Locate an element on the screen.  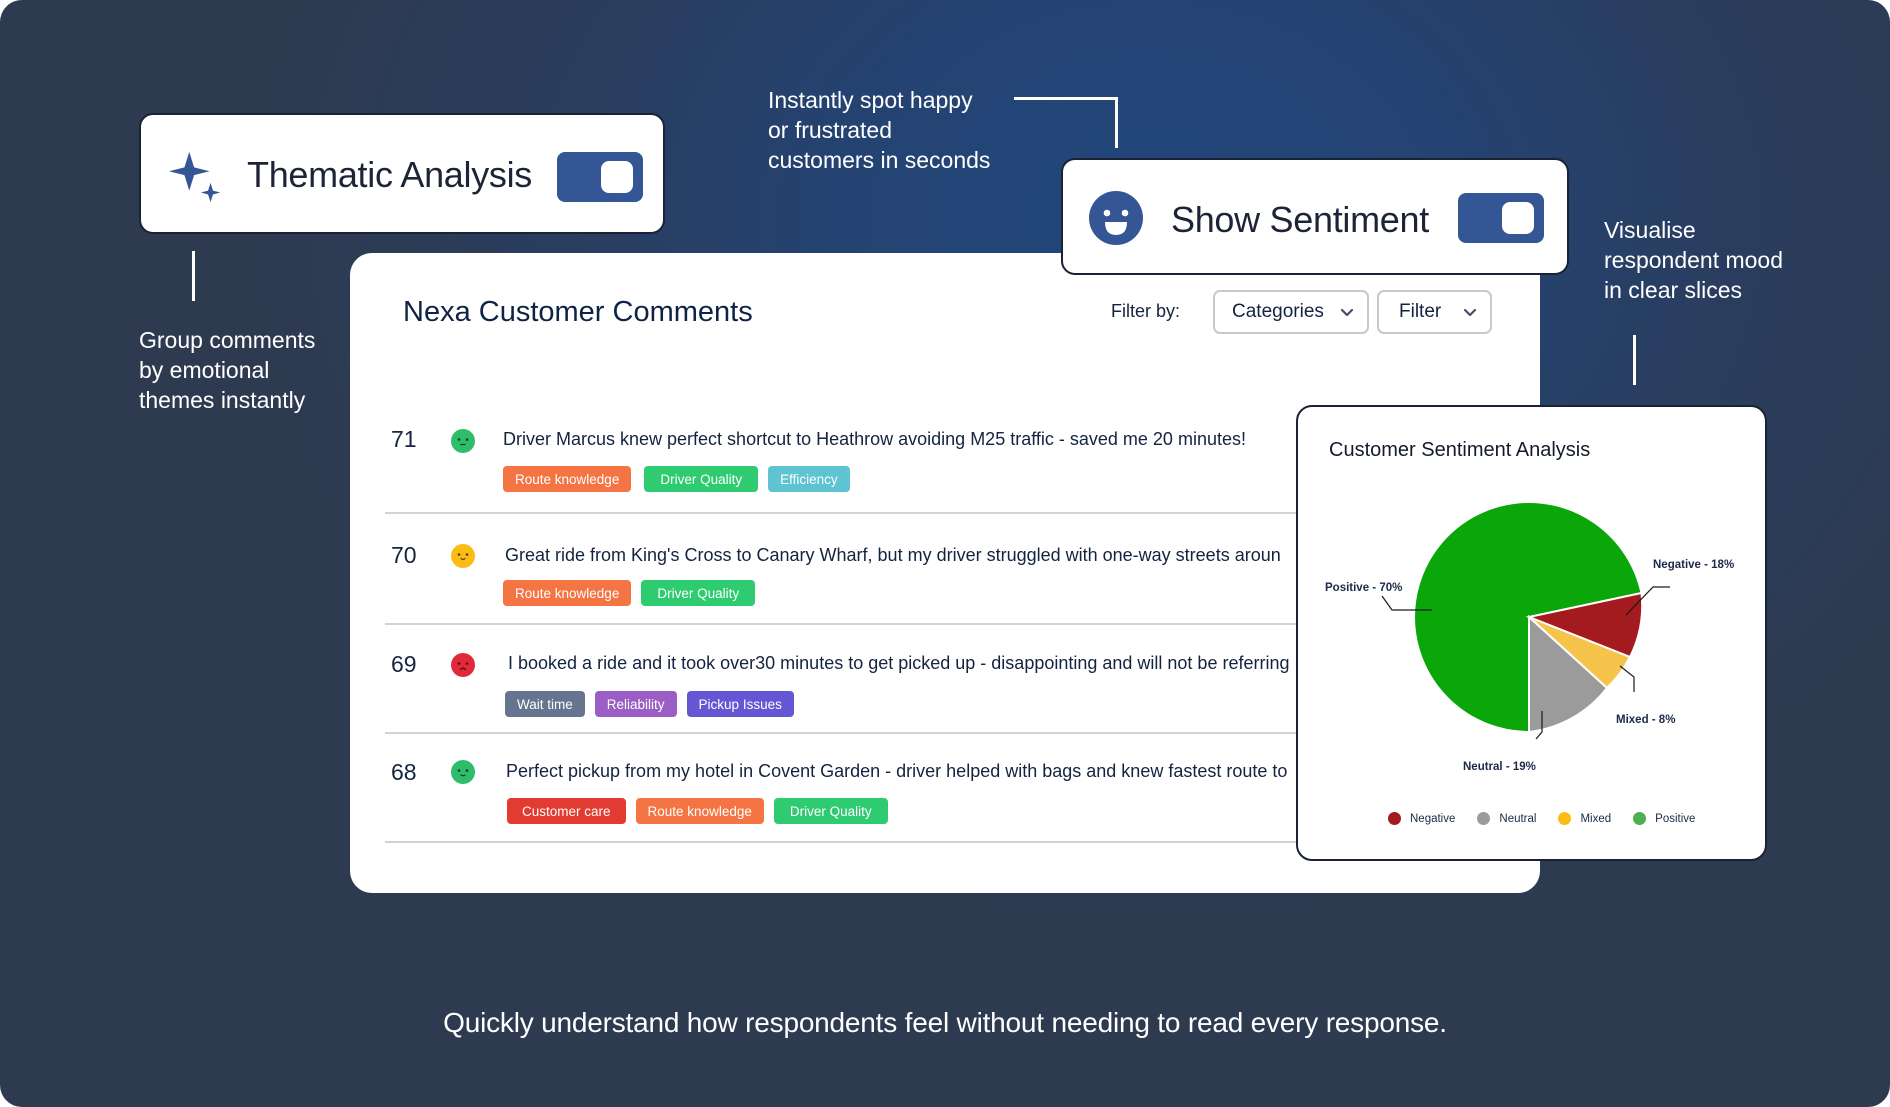
tag-reliability: Reliability is located at coordinates (635, 704).